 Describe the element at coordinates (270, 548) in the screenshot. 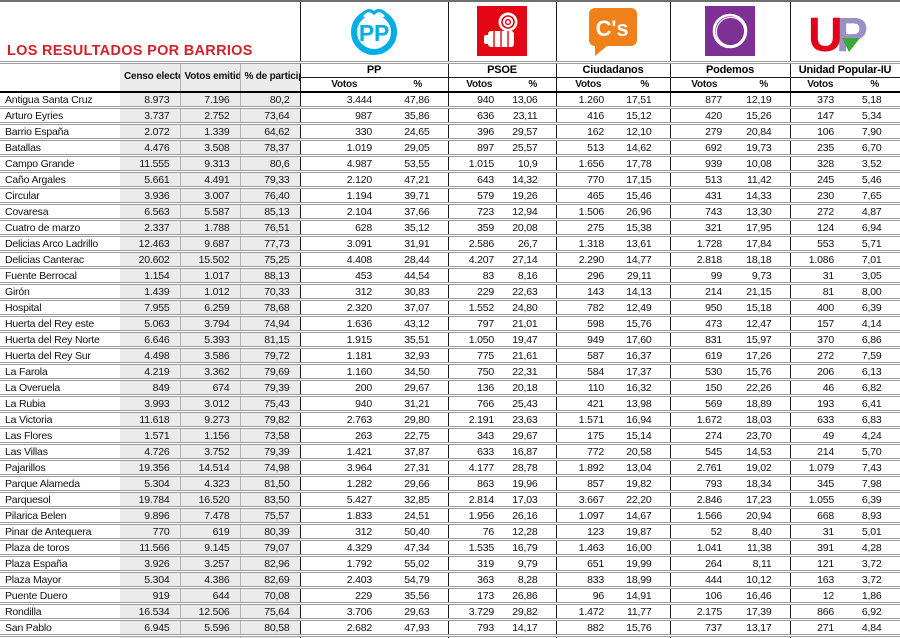

I see `value-cell: 79,07` at that location.